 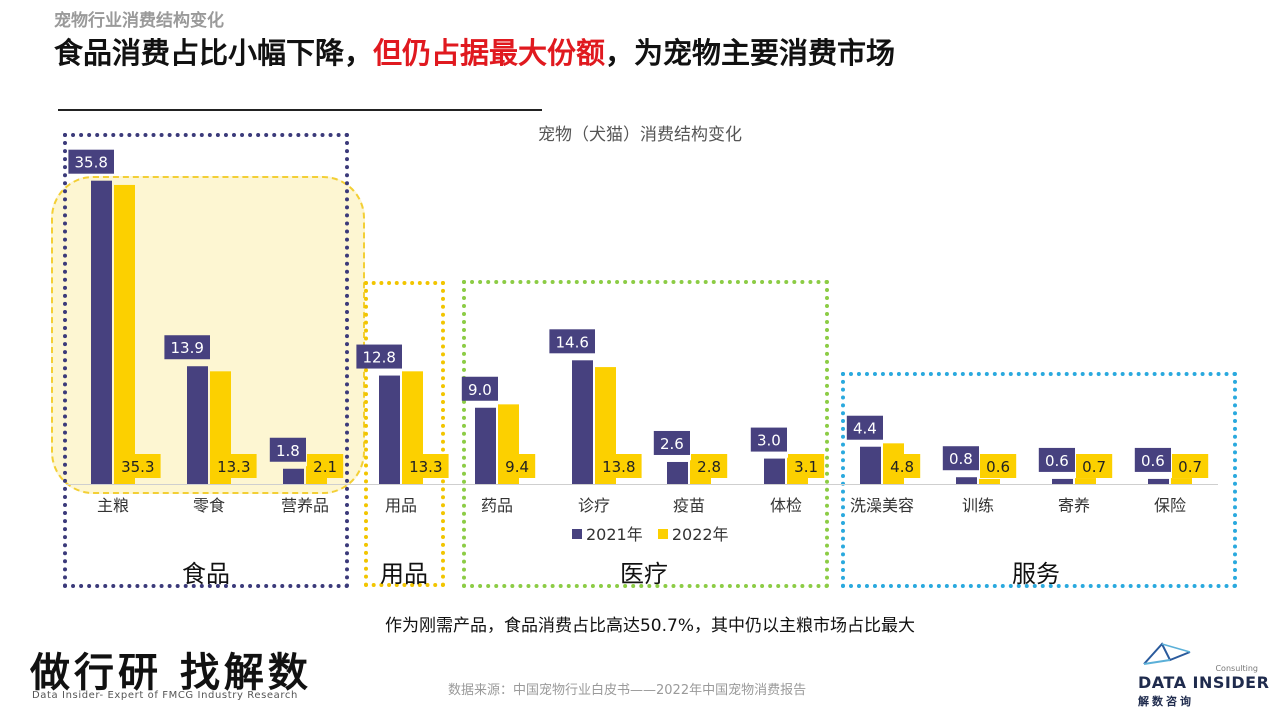 I want to click on tick-label-9: 训练, so click(x=978, y=505).